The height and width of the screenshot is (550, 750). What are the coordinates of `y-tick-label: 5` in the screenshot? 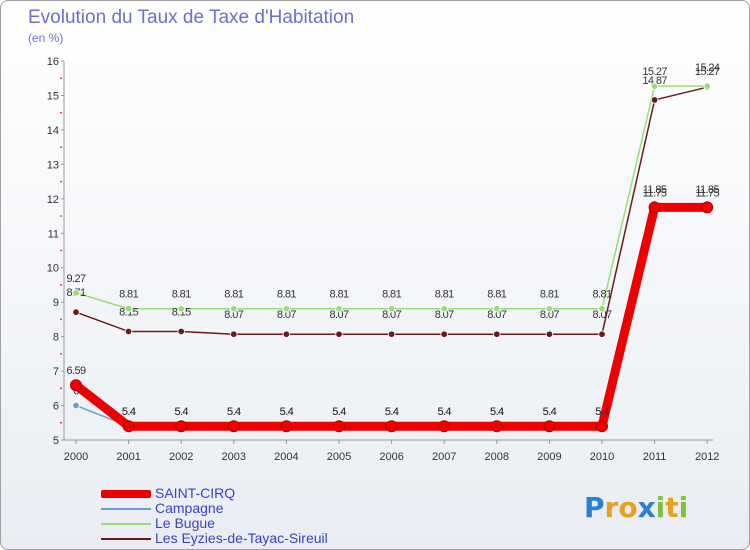 It's located at (56, 441).